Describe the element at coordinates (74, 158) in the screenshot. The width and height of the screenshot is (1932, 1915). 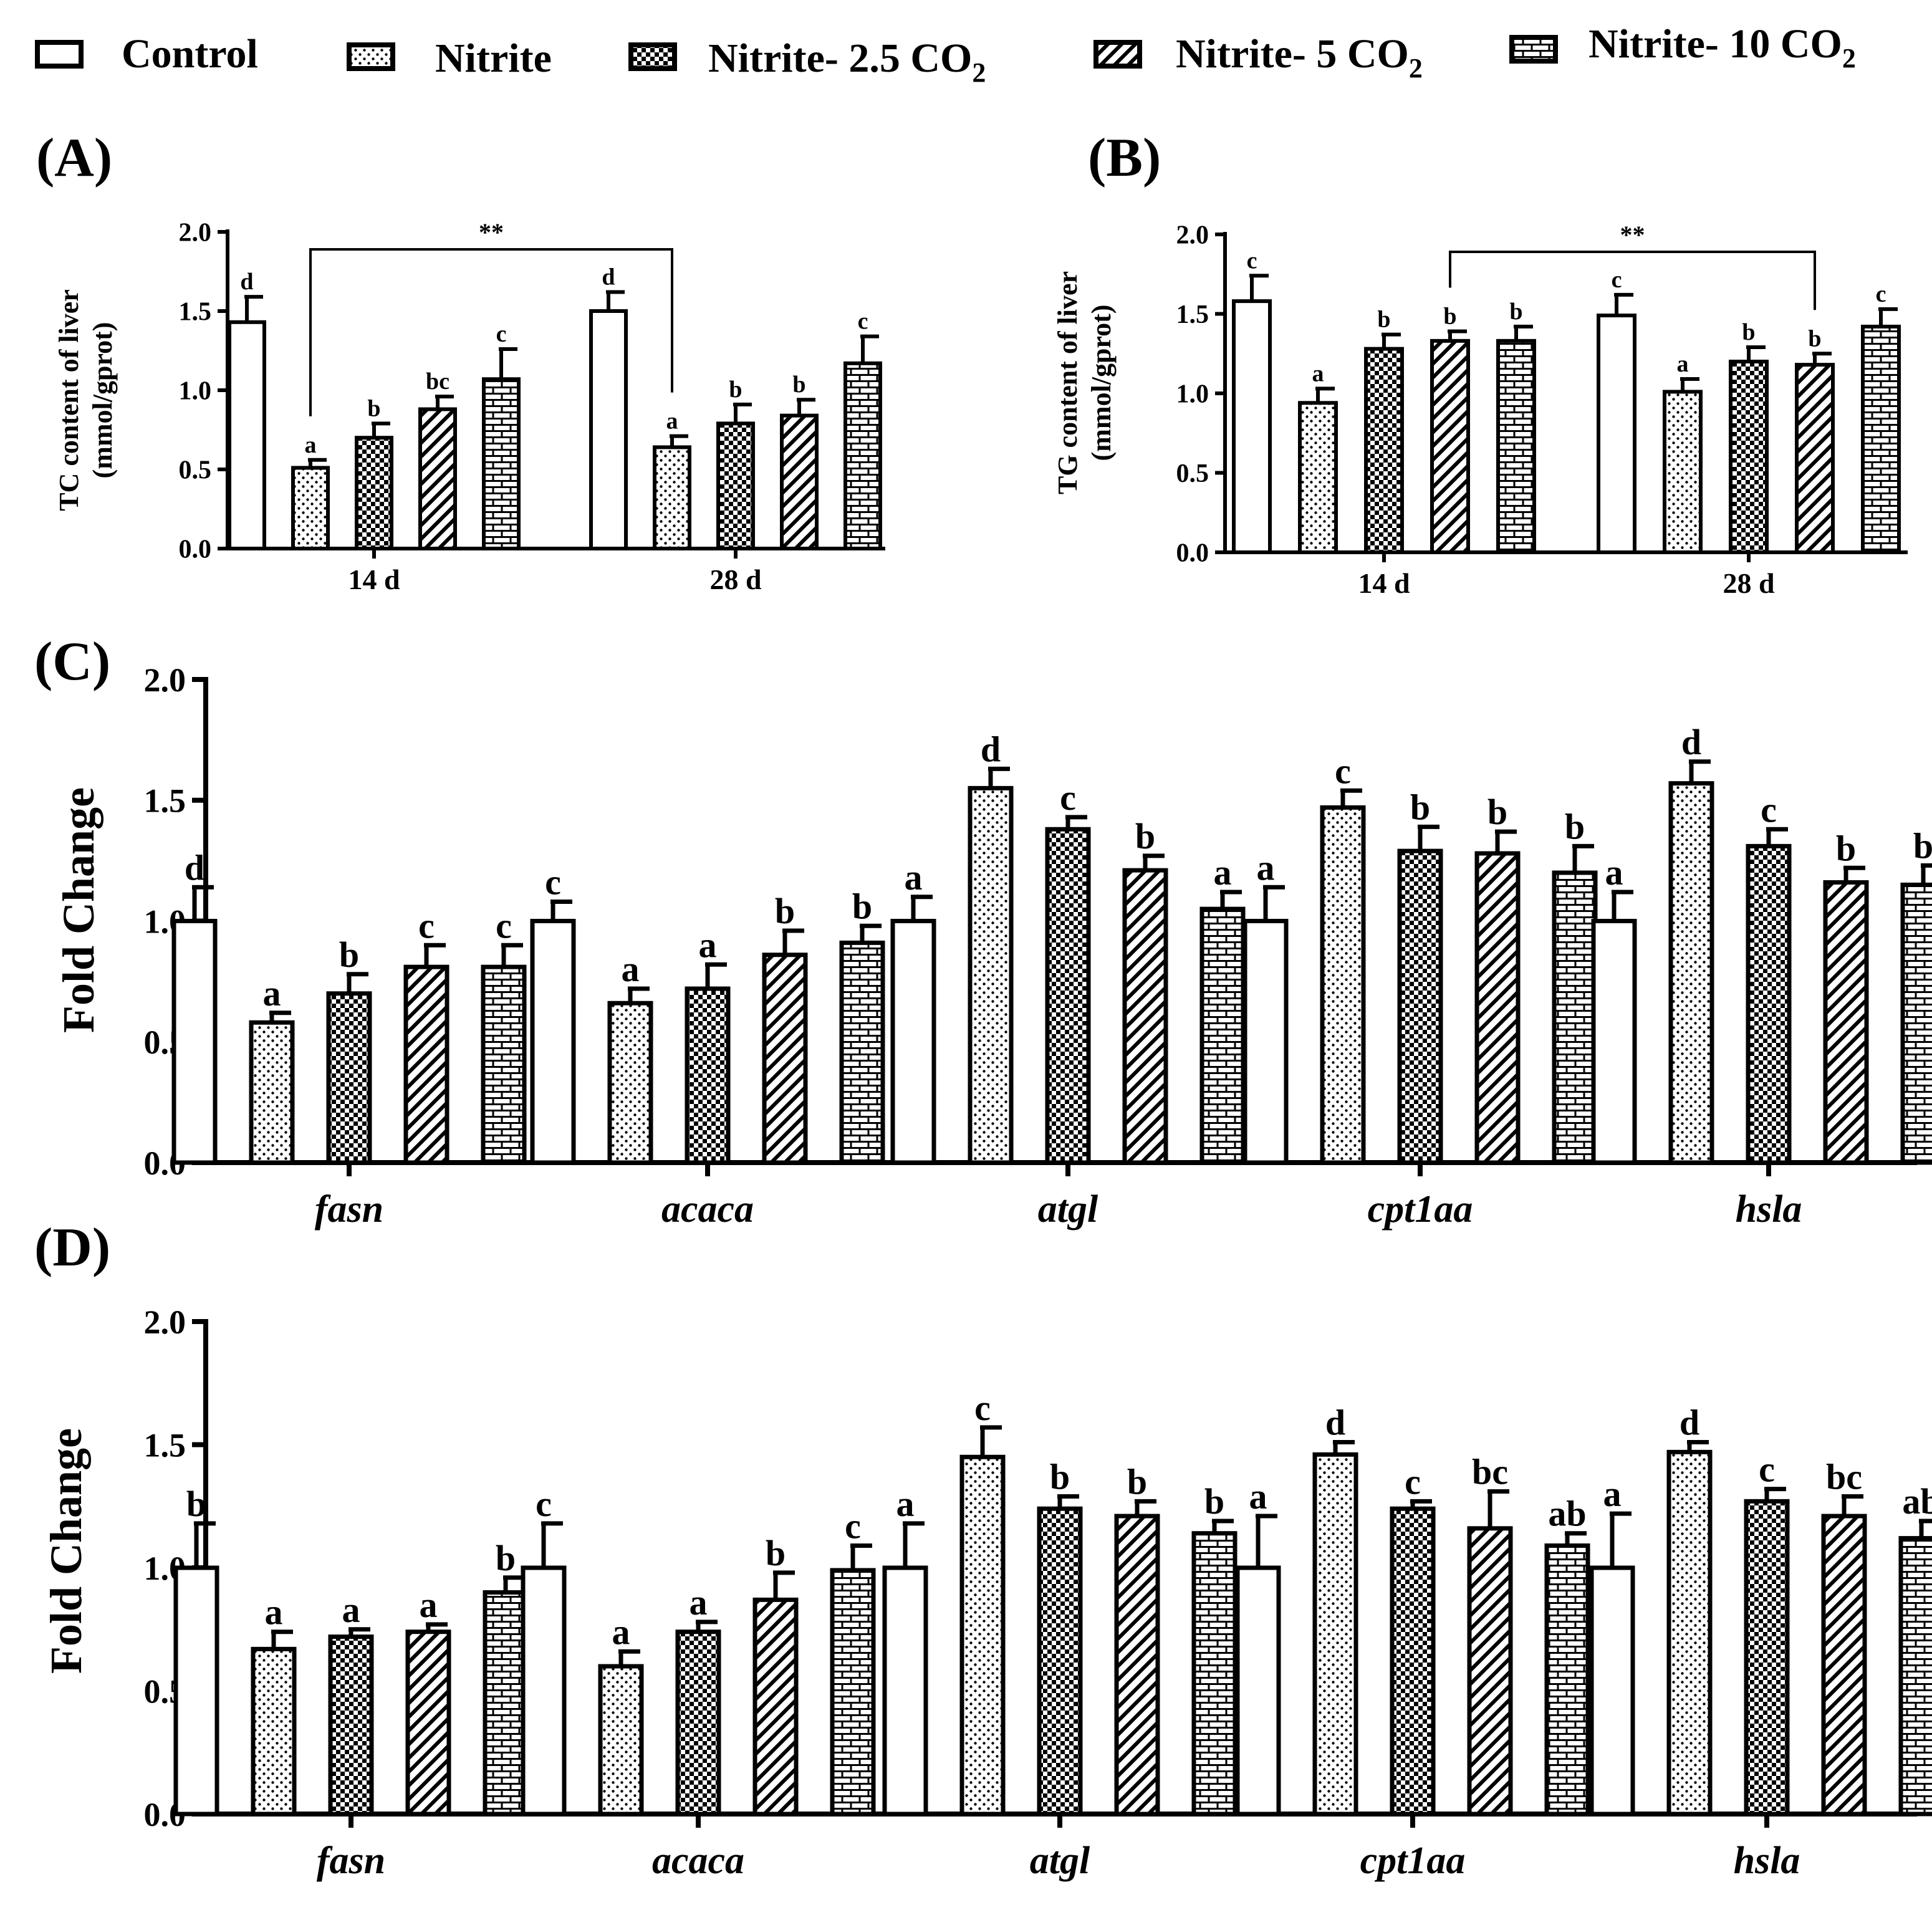
I see `panel-a-label: (A)` at that location.